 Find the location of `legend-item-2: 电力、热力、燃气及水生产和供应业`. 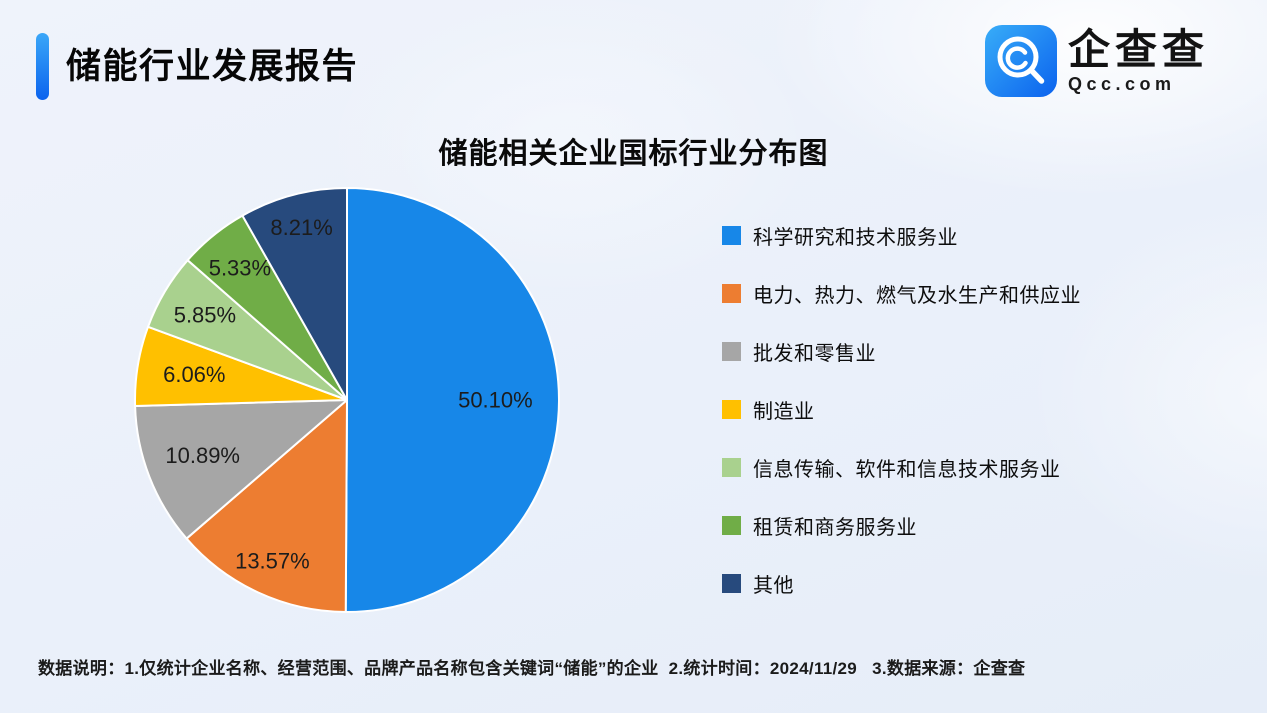

legend-item-2: 电力、热力、燃气及水生产和供应业 is located at coordinates (901, 294).